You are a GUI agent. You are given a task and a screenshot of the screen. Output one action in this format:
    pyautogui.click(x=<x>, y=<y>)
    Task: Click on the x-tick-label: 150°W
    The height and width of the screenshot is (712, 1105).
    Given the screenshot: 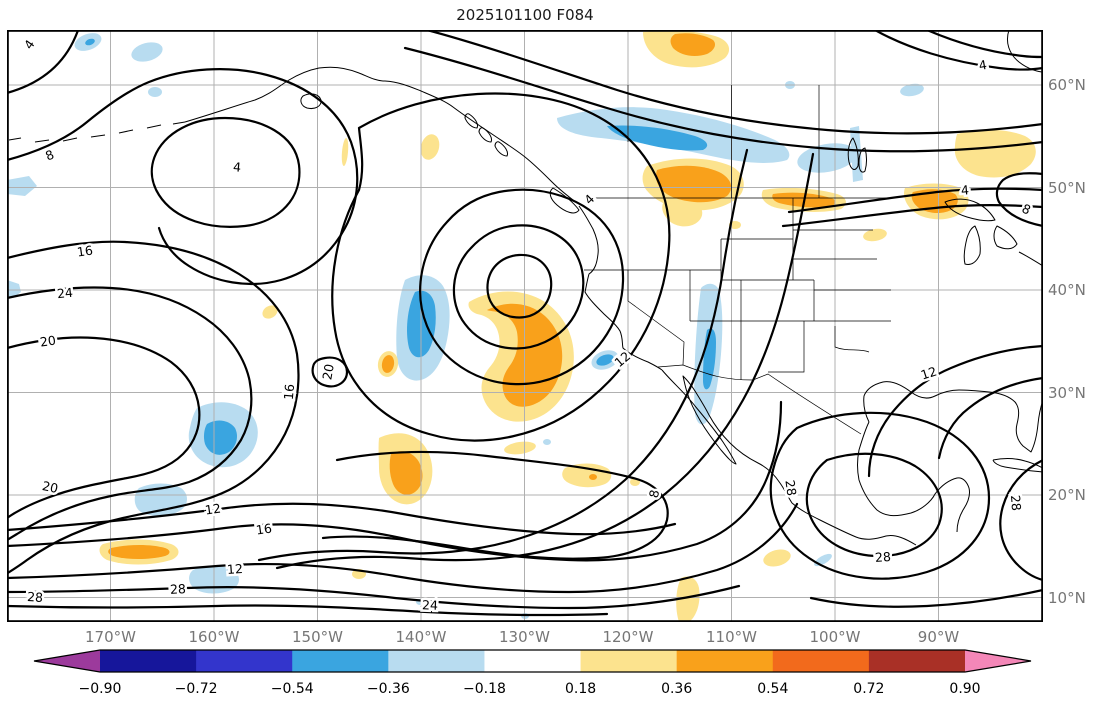 What is the action you would take?
    pyautogui.click(x=317, y=637)
    